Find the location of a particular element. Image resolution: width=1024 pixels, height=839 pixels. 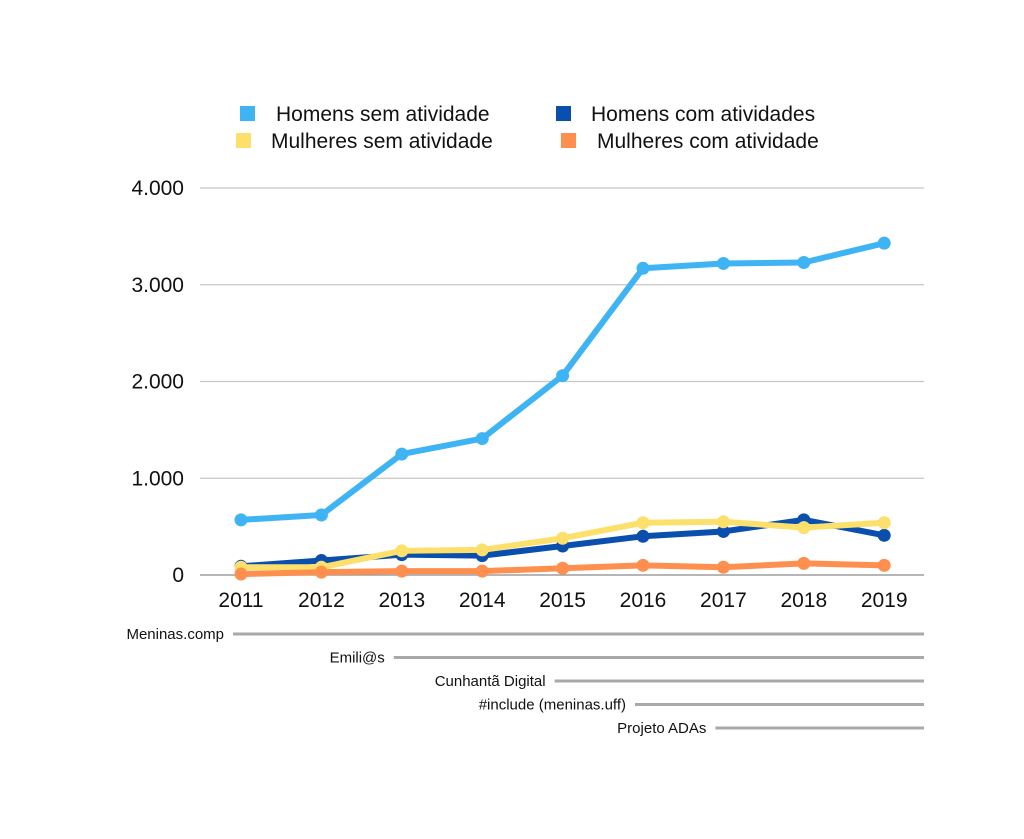

data-point-mulheres-com-atividade-2015 is located at coordinates (563, 568).